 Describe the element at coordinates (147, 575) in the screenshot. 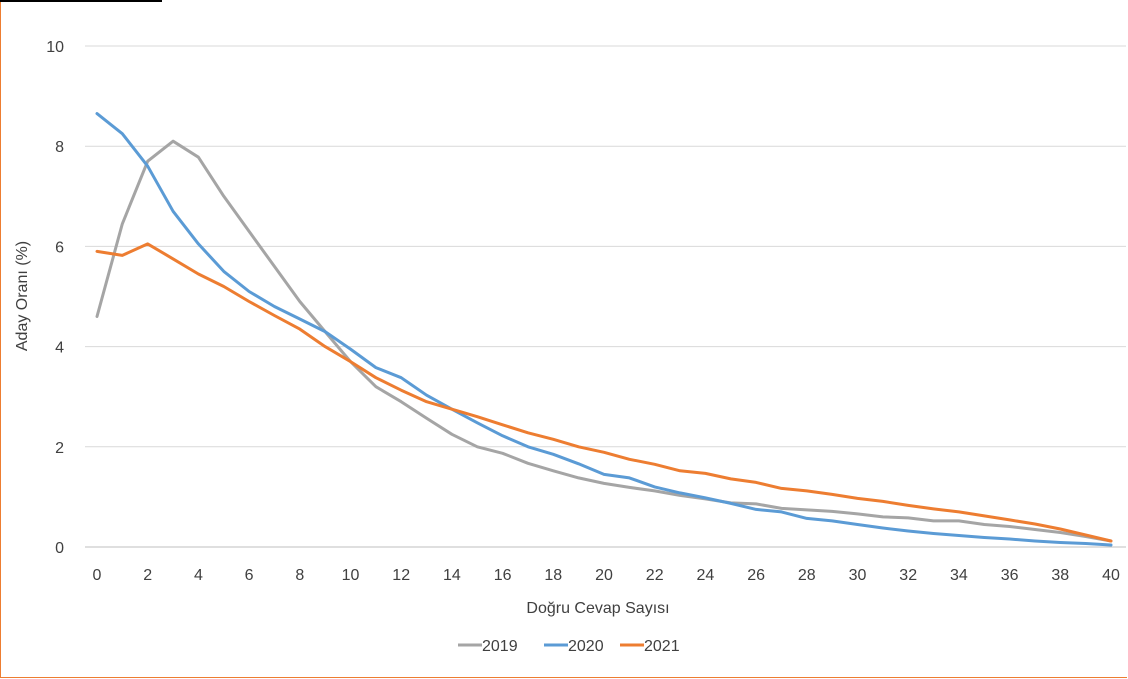

I see `x-tick-label: 2` at that location.